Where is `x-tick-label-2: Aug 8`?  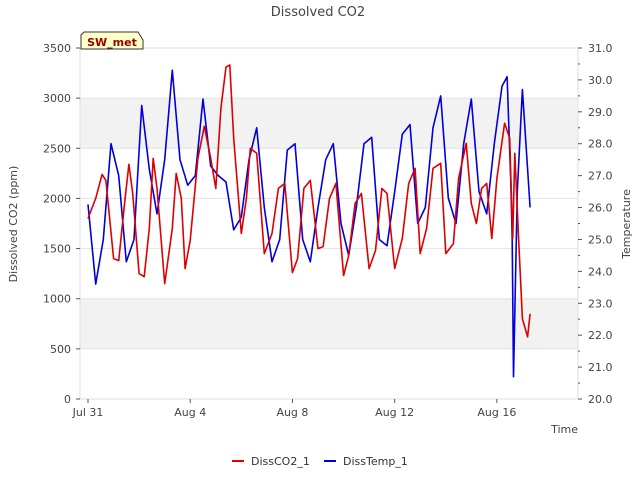 x-tick-label-2: Aug 8 is located at coordinates (292, 412).